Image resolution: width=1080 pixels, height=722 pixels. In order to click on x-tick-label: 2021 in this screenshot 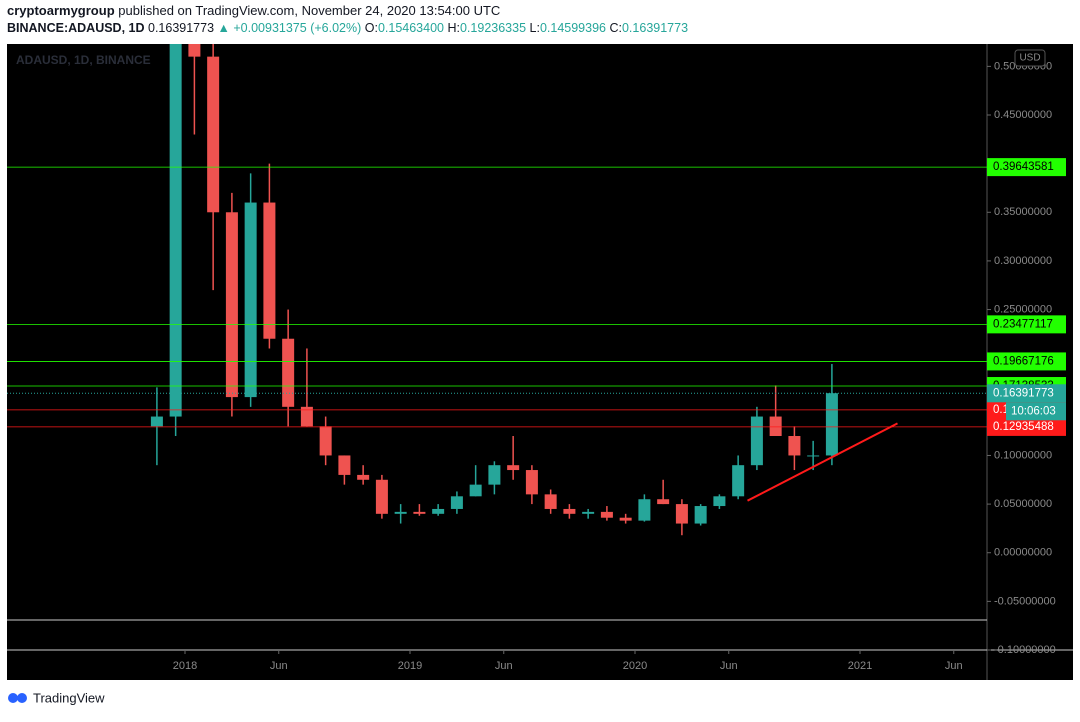, I will do `click(860, 666)`.